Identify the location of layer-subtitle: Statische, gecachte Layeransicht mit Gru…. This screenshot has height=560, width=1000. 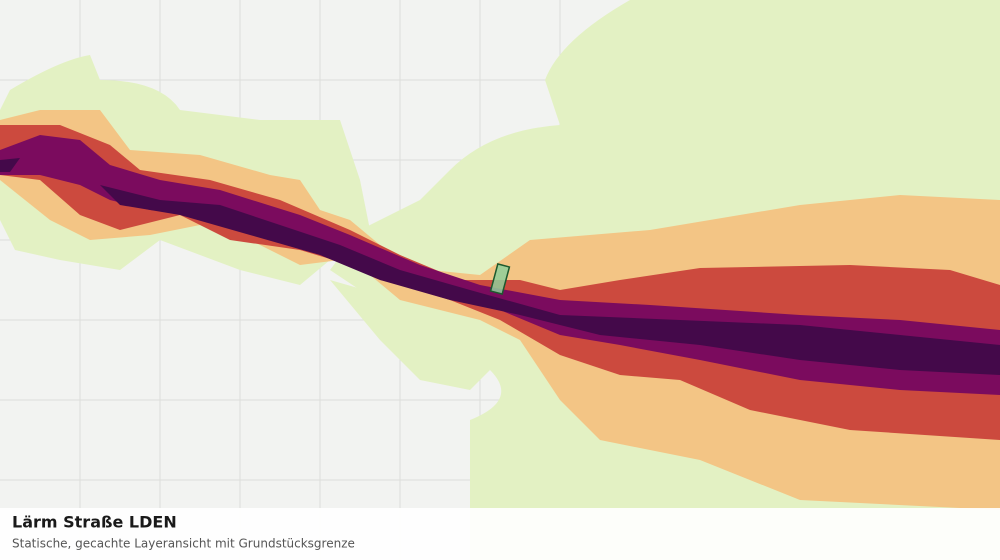
(183, 544).